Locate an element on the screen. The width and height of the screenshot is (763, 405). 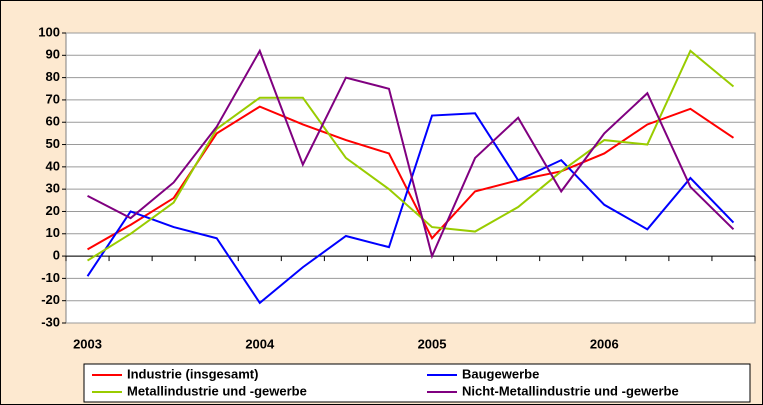
y-tick-label: 40 is located at coordinates (53, 165).